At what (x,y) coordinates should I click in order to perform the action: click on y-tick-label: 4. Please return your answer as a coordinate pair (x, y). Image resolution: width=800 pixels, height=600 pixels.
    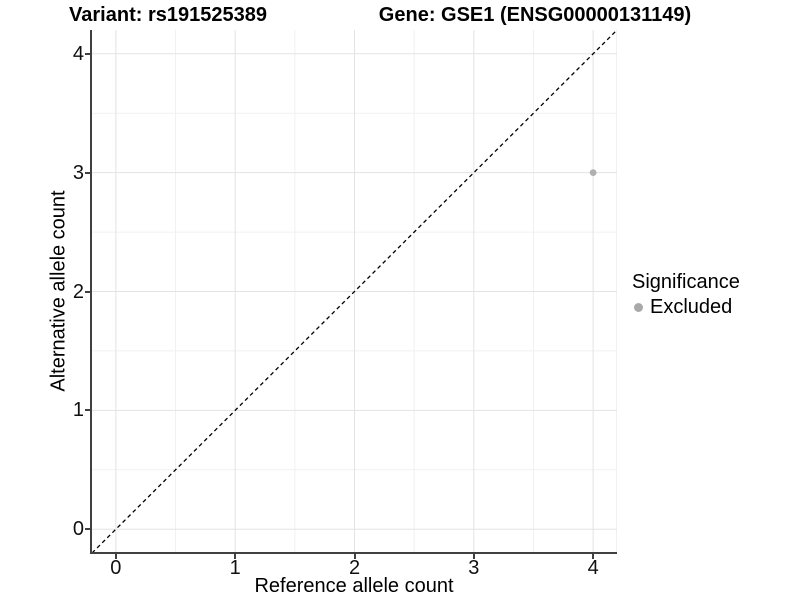
    Looking at the image, I should click on (78, 53).